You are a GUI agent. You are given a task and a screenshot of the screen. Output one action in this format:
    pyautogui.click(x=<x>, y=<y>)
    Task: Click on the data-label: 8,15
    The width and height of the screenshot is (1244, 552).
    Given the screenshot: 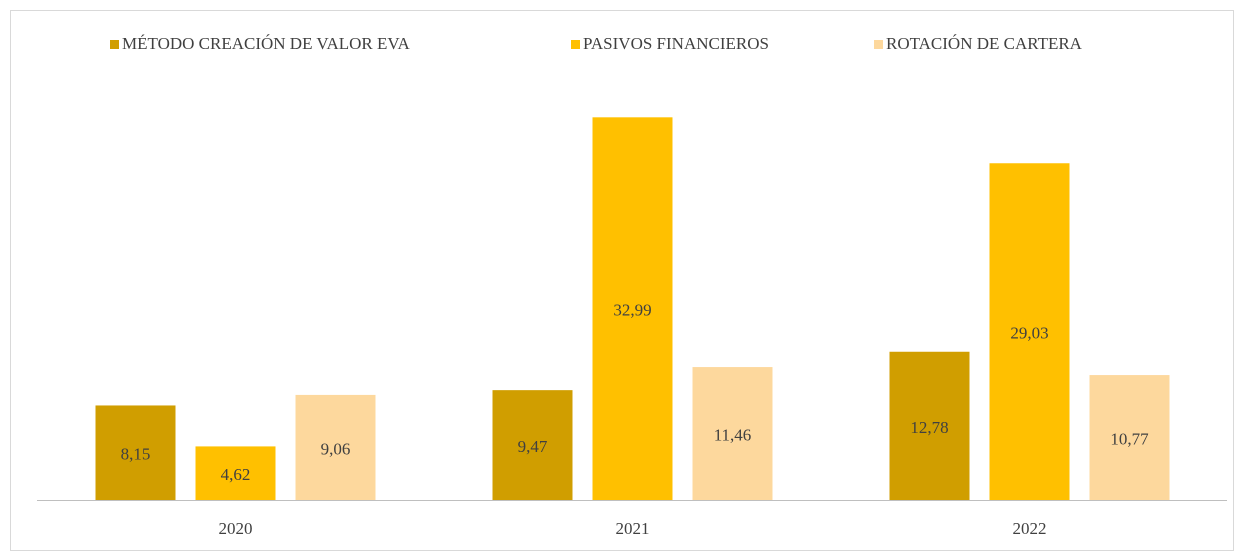 What is the action you would take?
    pyautogui.click(x=136, y=454)
    